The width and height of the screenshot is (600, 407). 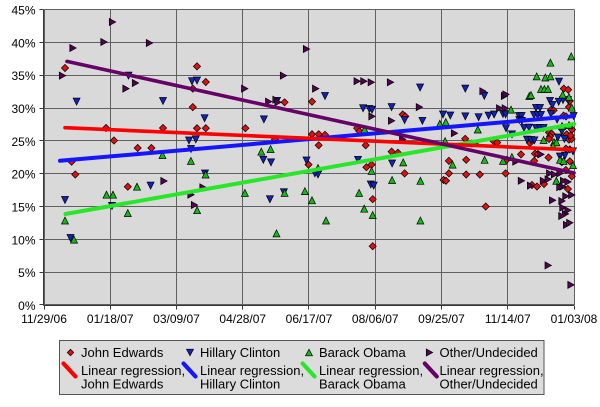 What do you see at coordinates (176, 319) in the screenshot?
I see `svg-text: 03/09/07` at bounding box center [176, 319].